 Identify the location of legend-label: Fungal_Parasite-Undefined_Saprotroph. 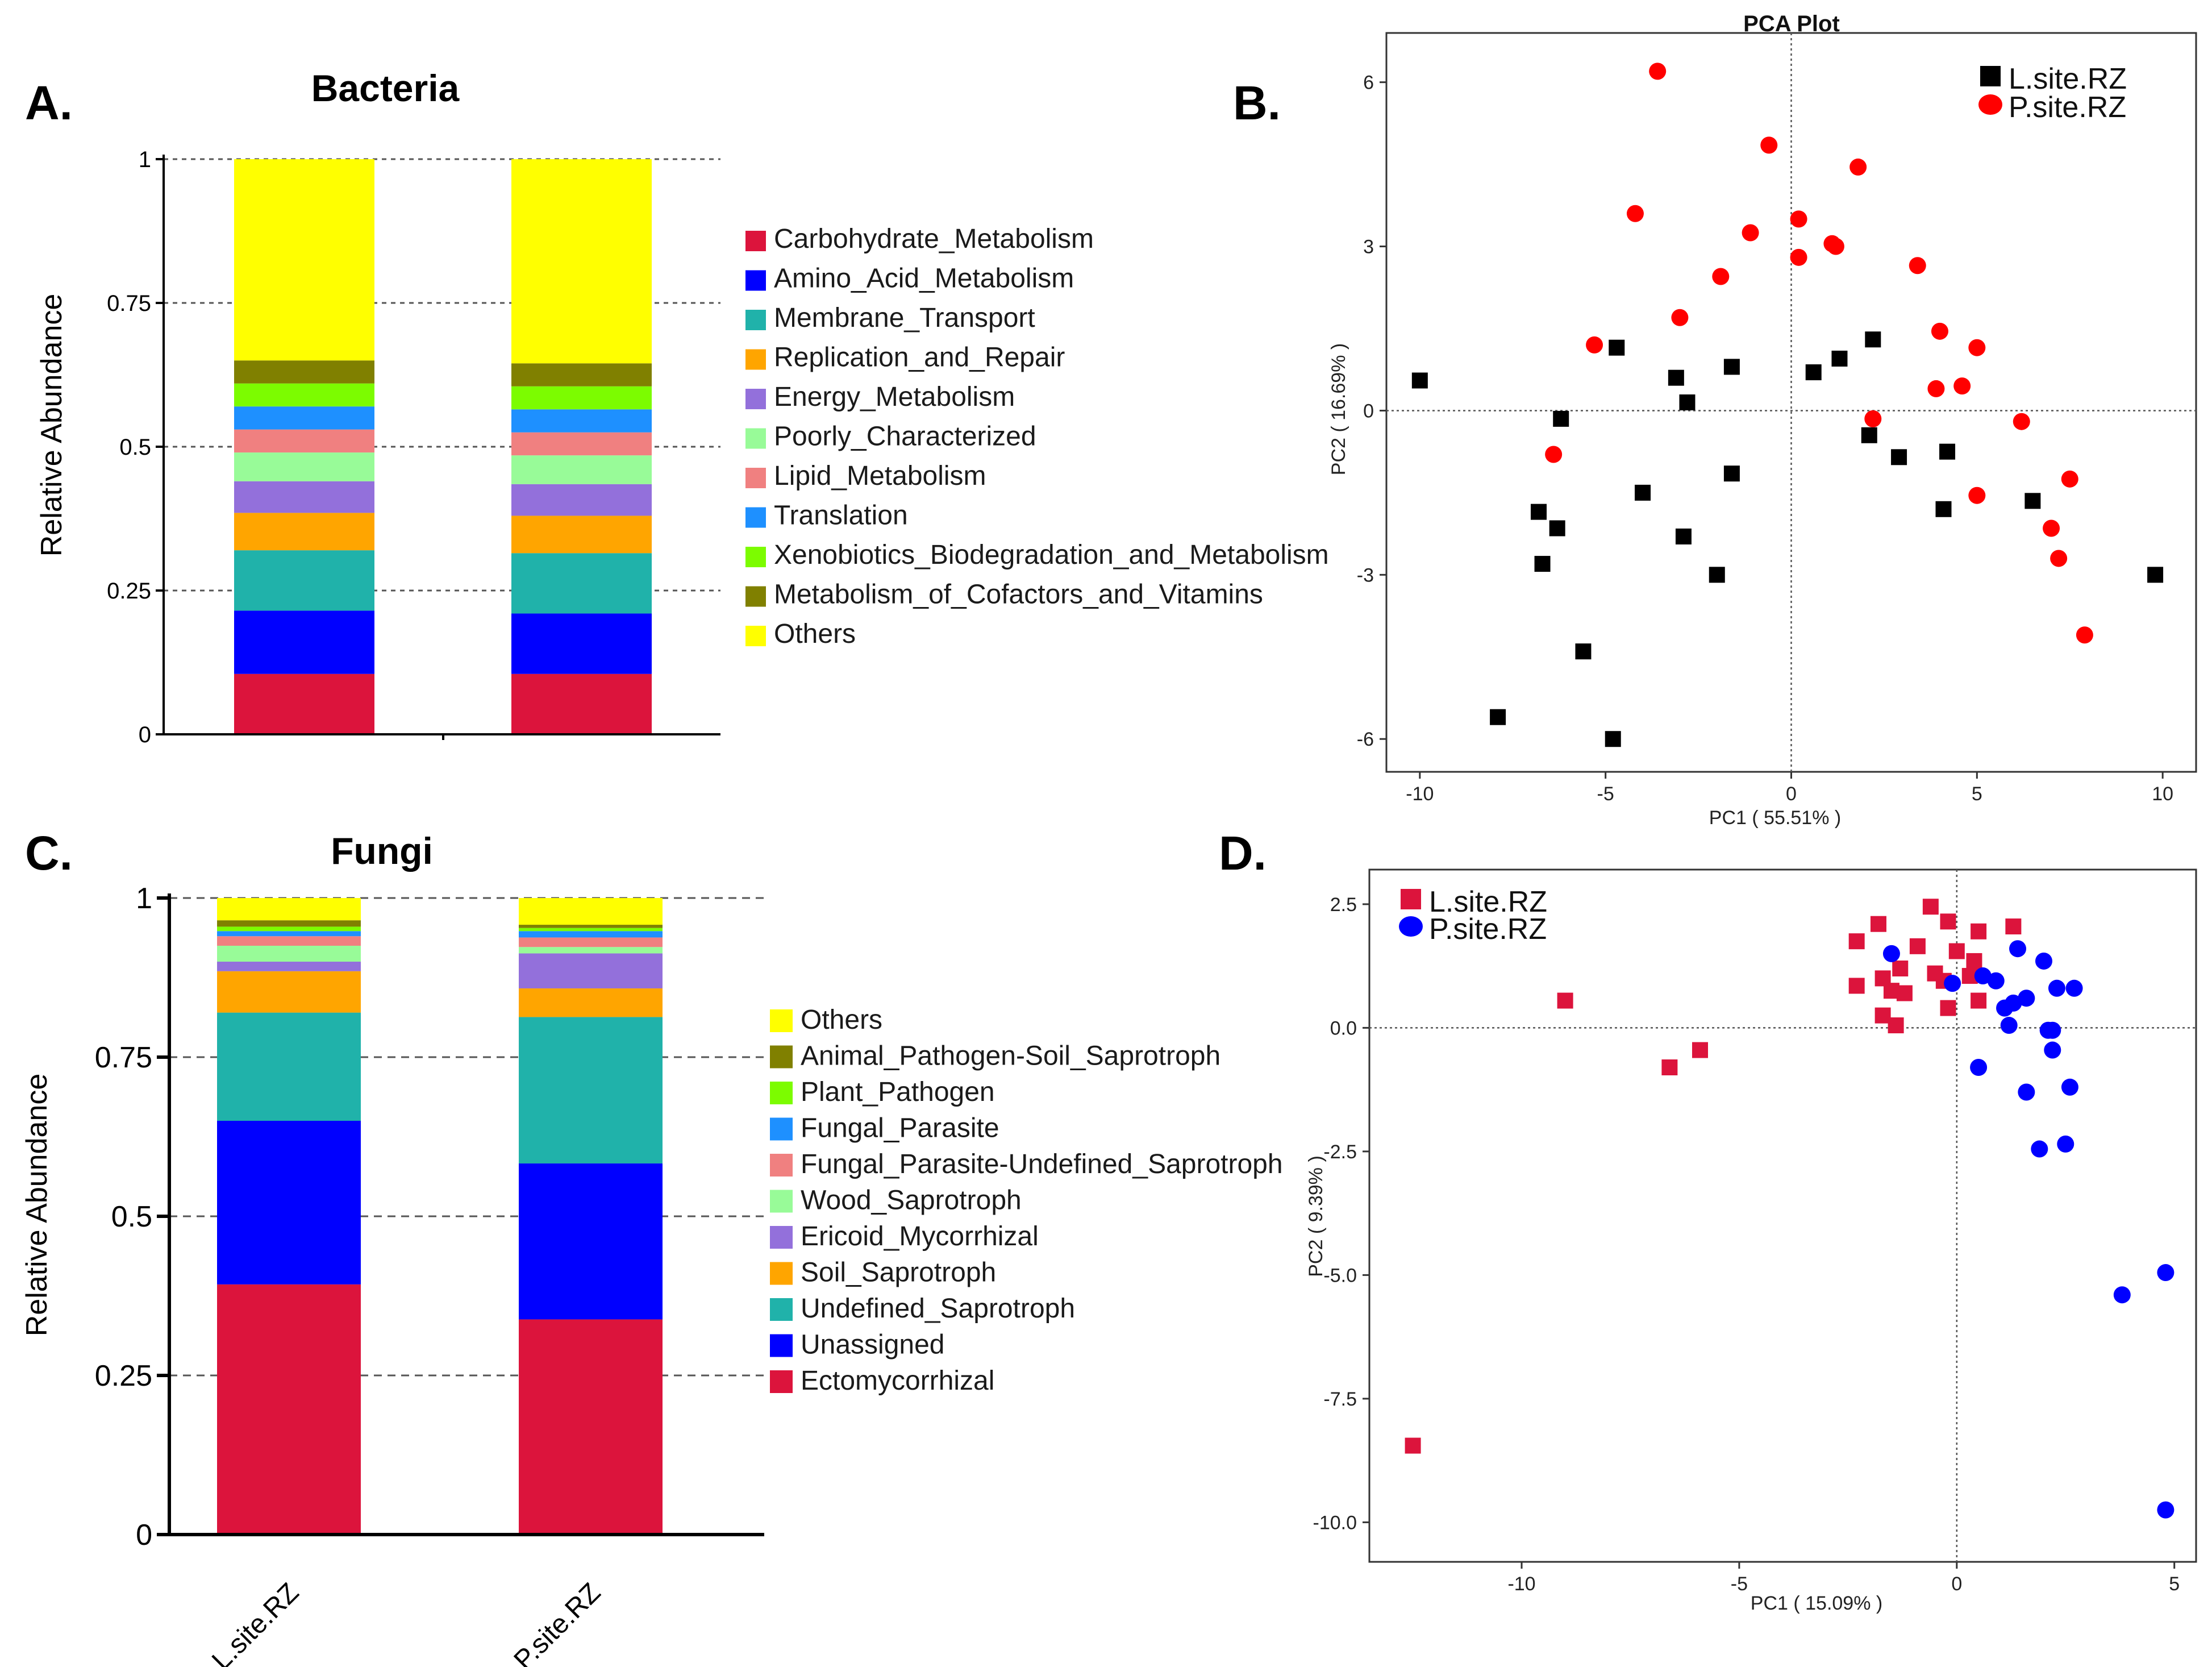
(1042, 1164).